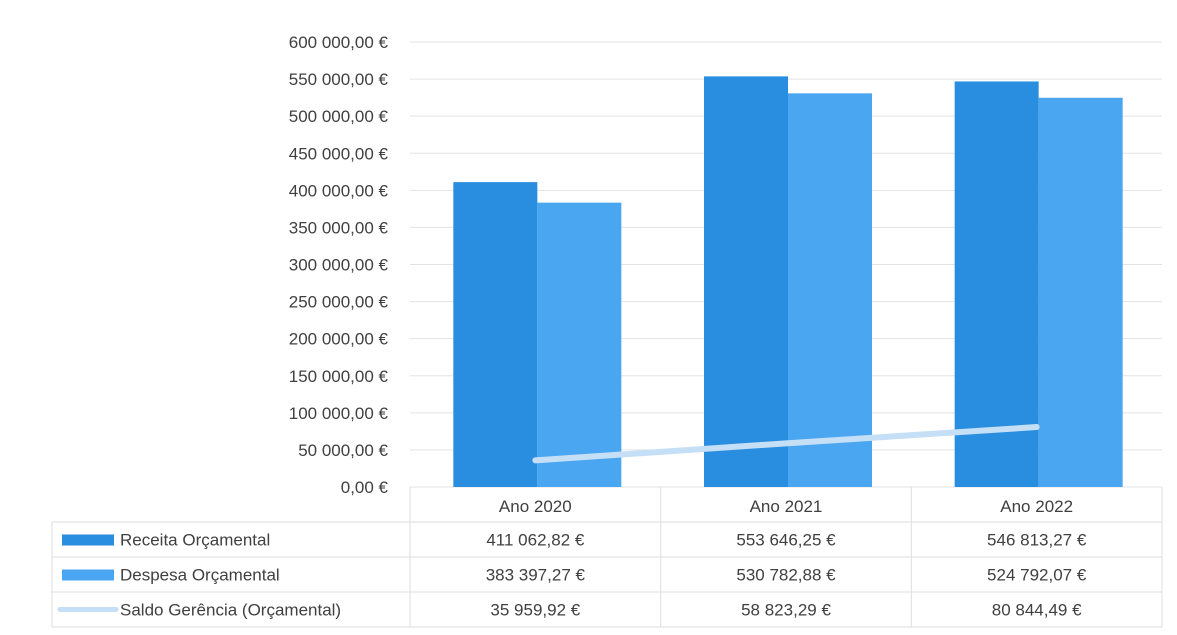 The height and width of the screenshot is (635, 1177). What do you see at coordinates (1037, 575) in the screenshot?
I see `data-table-value: 524 792,07 €` at bounding box center [1037, 575].